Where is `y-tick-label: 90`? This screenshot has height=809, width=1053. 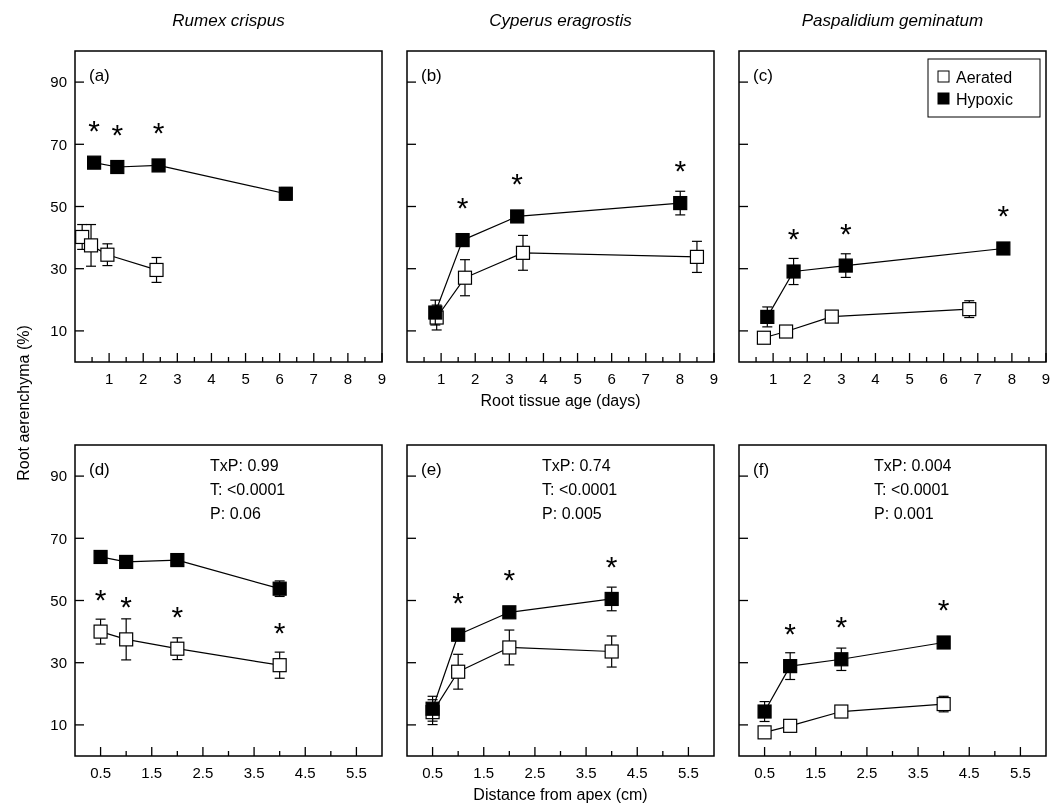
y-tick-label: 90 is located at coordinates (58, 476).